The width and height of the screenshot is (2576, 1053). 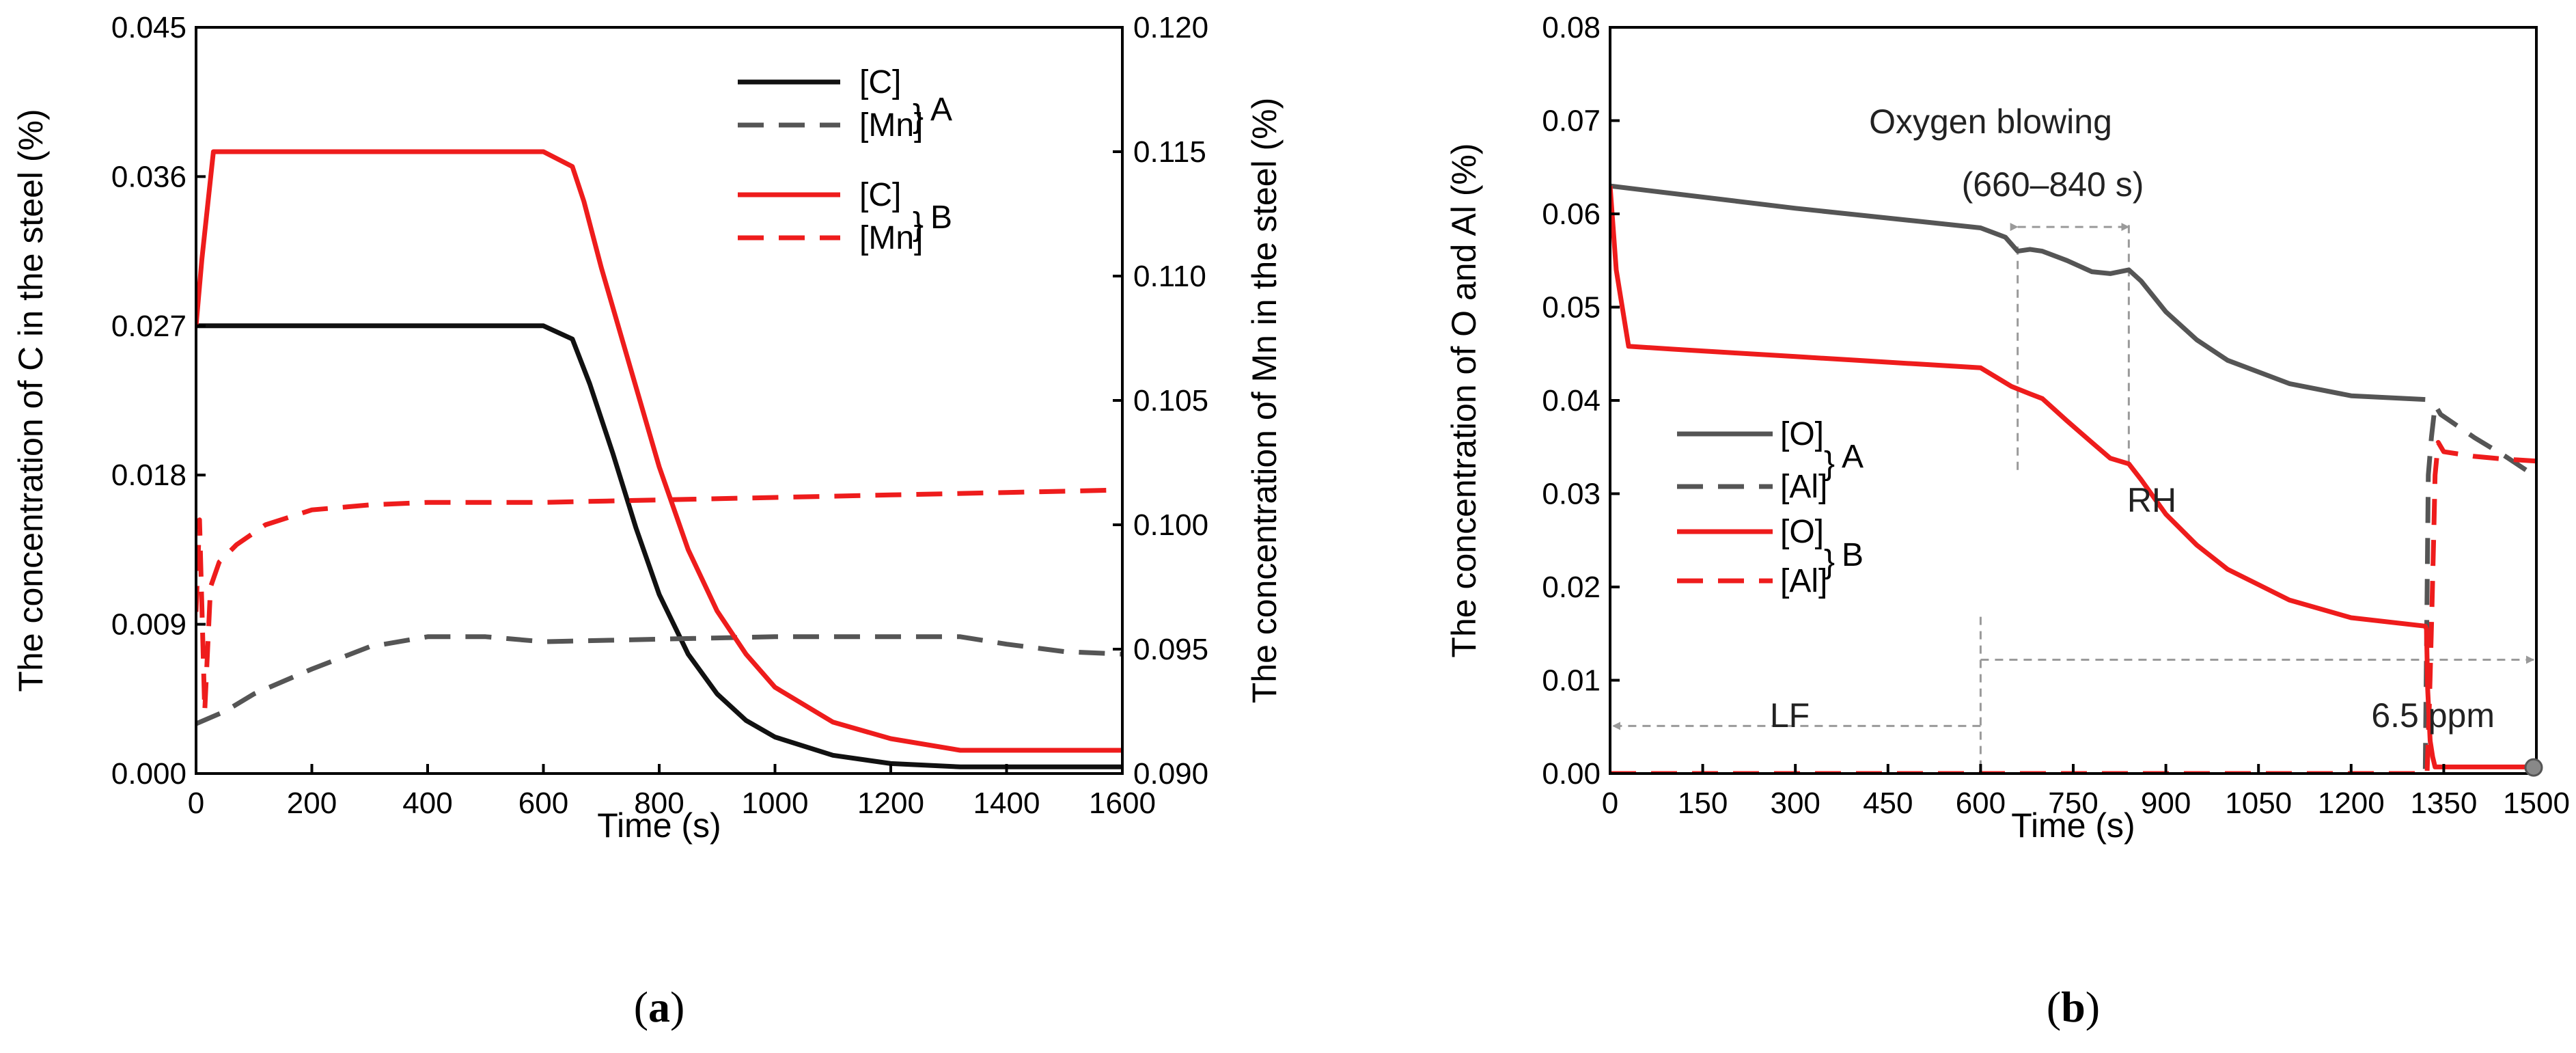 I want to click on panel-a-right-y-tick-label: 0.120, so click(x=1170, y=27).